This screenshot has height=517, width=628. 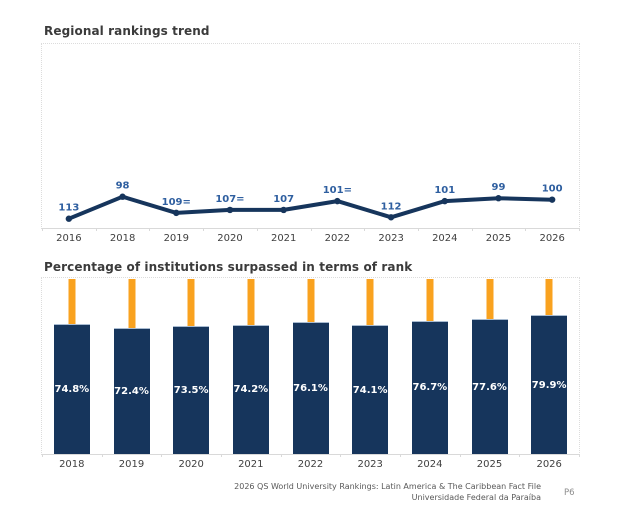 I want to click on value-bar: 72.4%, so click(x=131, y=391).